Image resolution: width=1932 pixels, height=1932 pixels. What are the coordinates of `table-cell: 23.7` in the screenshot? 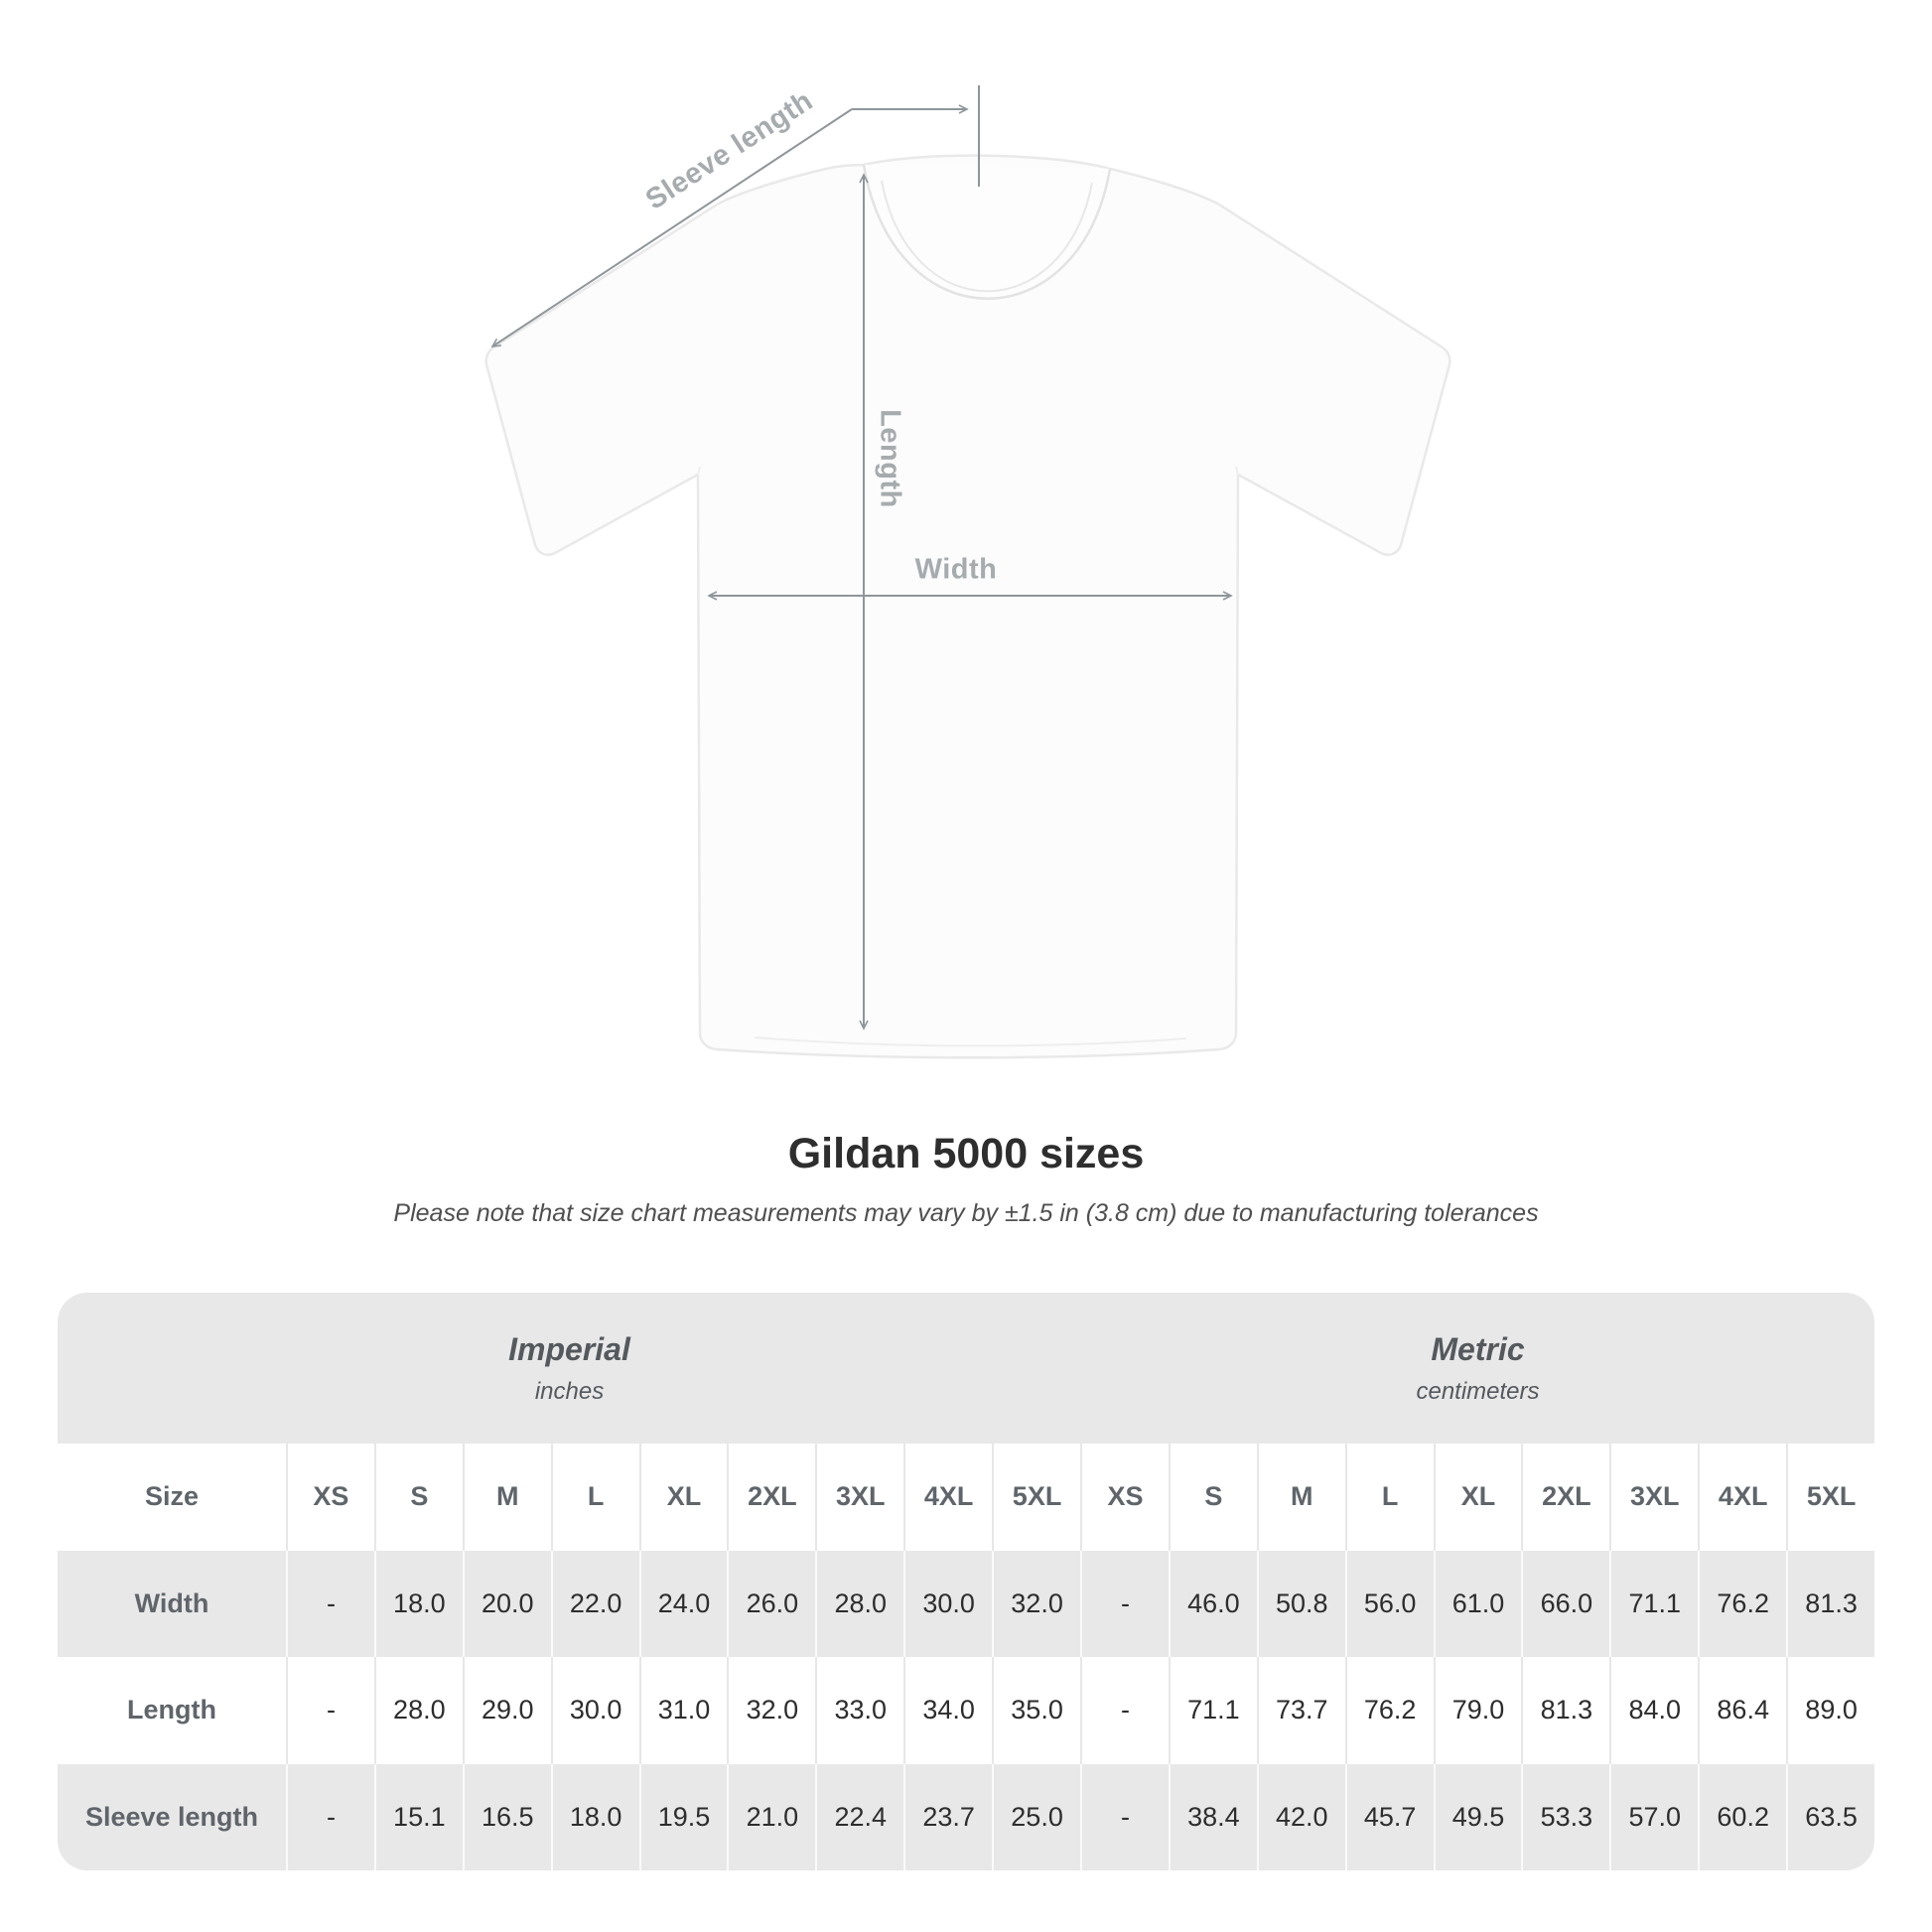 It's located at (947, 1817).